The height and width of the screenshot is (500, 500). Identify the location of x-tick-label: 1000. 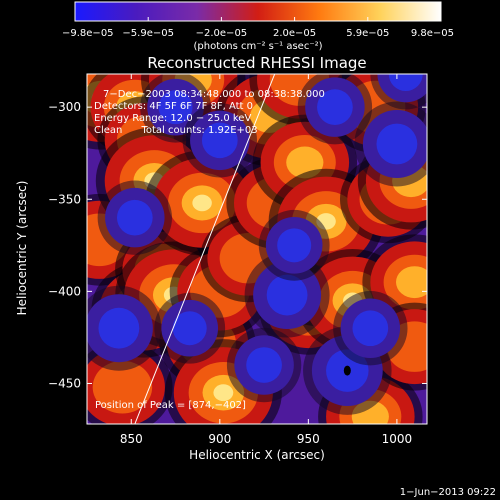
(397, 439).